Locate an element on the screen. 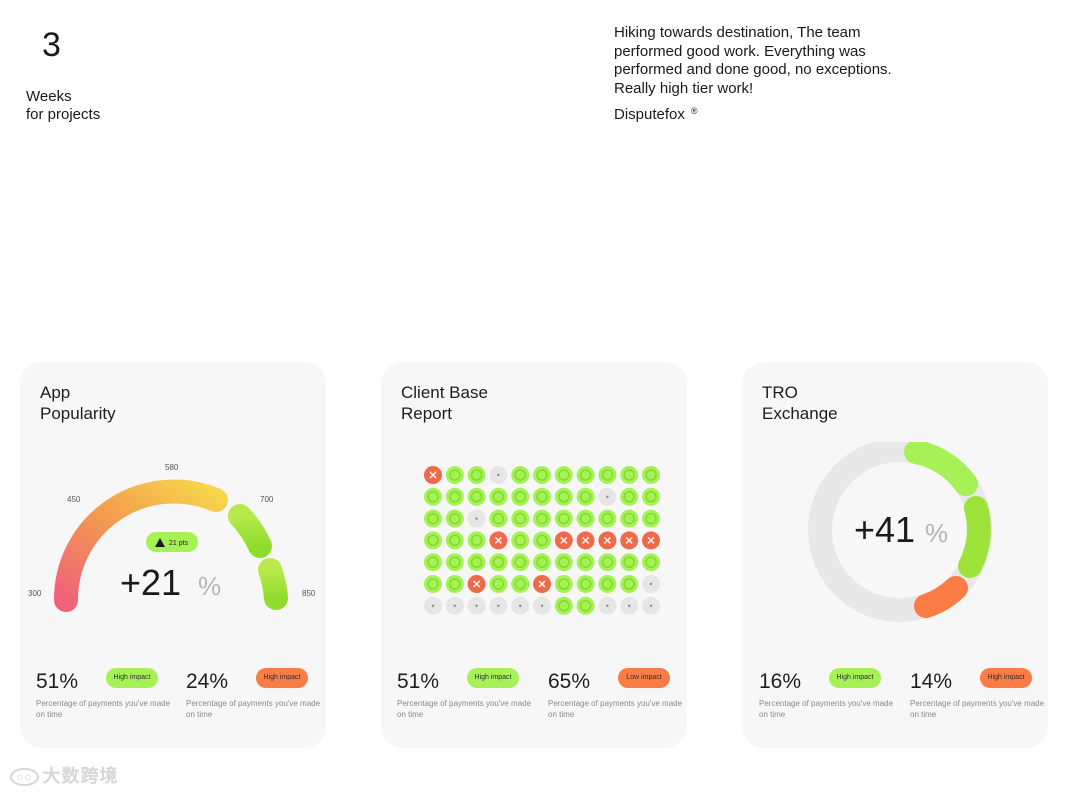 The height and width of the screenshot is (796, 1080). metric-value: 65% is located at coordinates (569, 681).